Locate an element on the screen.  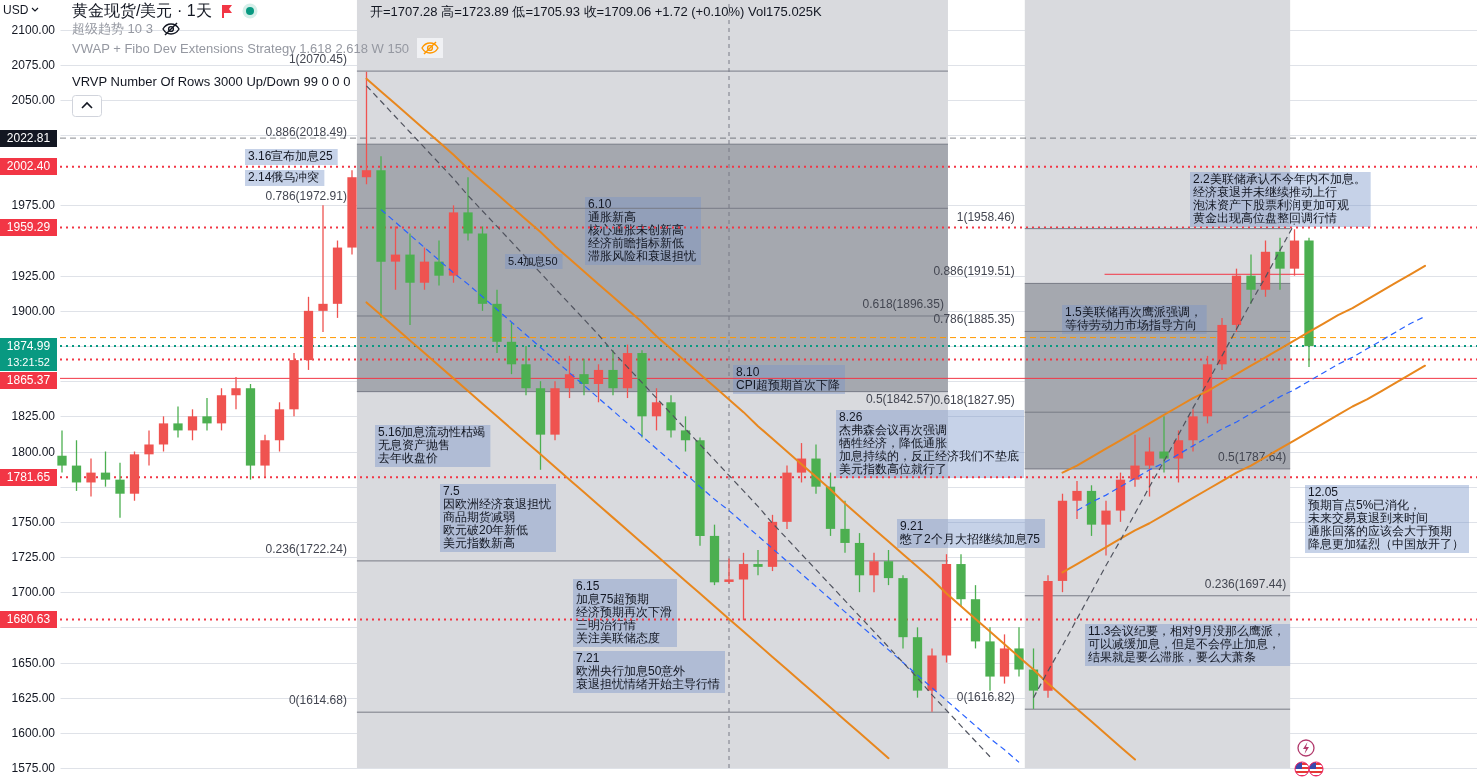
ref-line-label: 0.236(1697.44) is located at coordinates (1245, 583).